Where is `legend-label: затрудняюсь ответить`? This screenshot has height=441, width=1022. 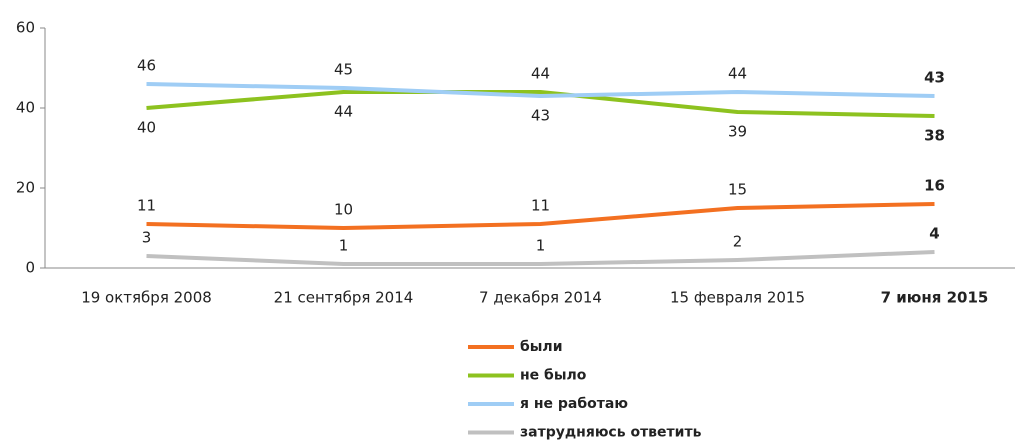 legend-label: затрудняюсь ответить is located at coordinates (611, 433).